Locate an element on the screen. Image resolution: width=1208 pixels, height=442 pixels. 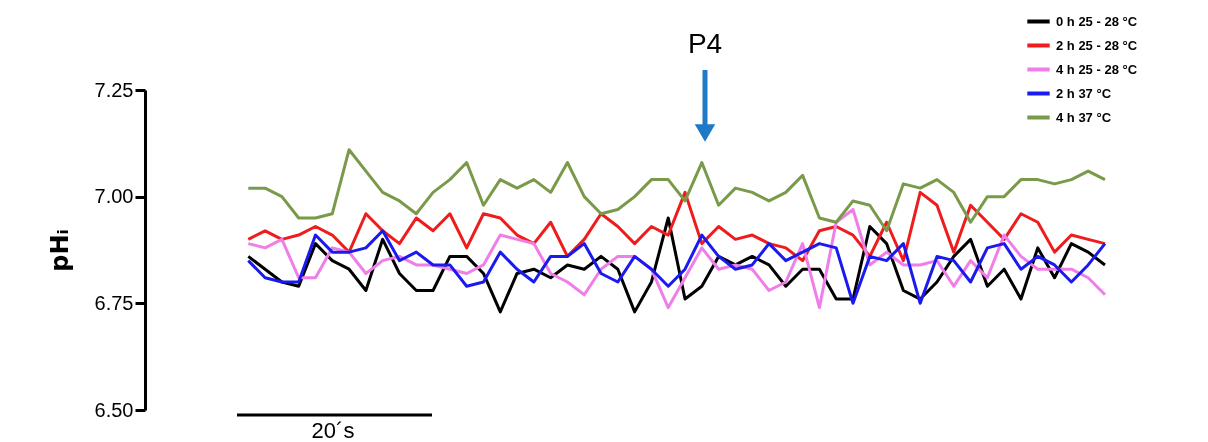
legend-label: 0 h 25 - 28 °C is located at coordinates (1097, 21).